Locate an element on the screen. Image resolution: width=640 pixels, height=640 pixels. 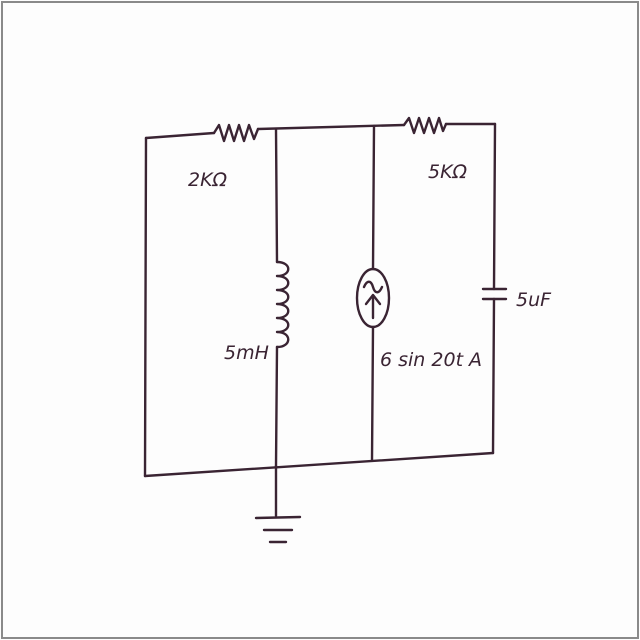
current-source-label: 6 sin 20t A is located at coordinates (431, 360).